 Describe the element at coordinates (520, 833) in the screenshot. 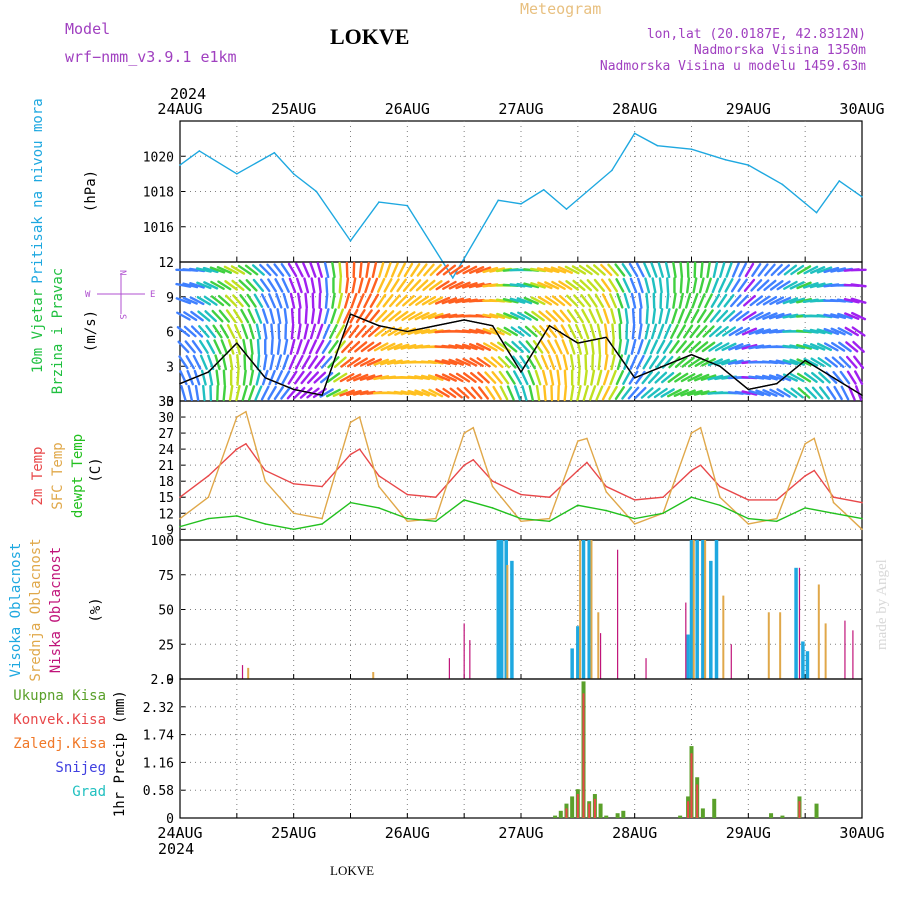

I see `date-tick-bottom: 27AUG` at that location.